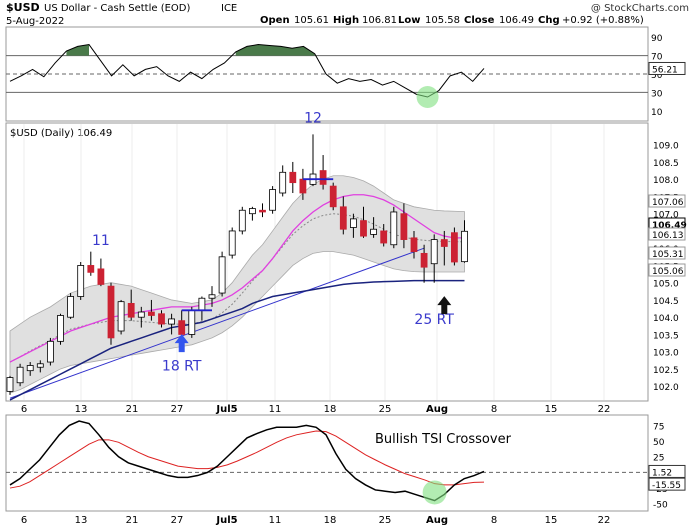 This screenshot has width=693, height=526. I want to click on price-tick-label: 104.0, so click(666, 319).